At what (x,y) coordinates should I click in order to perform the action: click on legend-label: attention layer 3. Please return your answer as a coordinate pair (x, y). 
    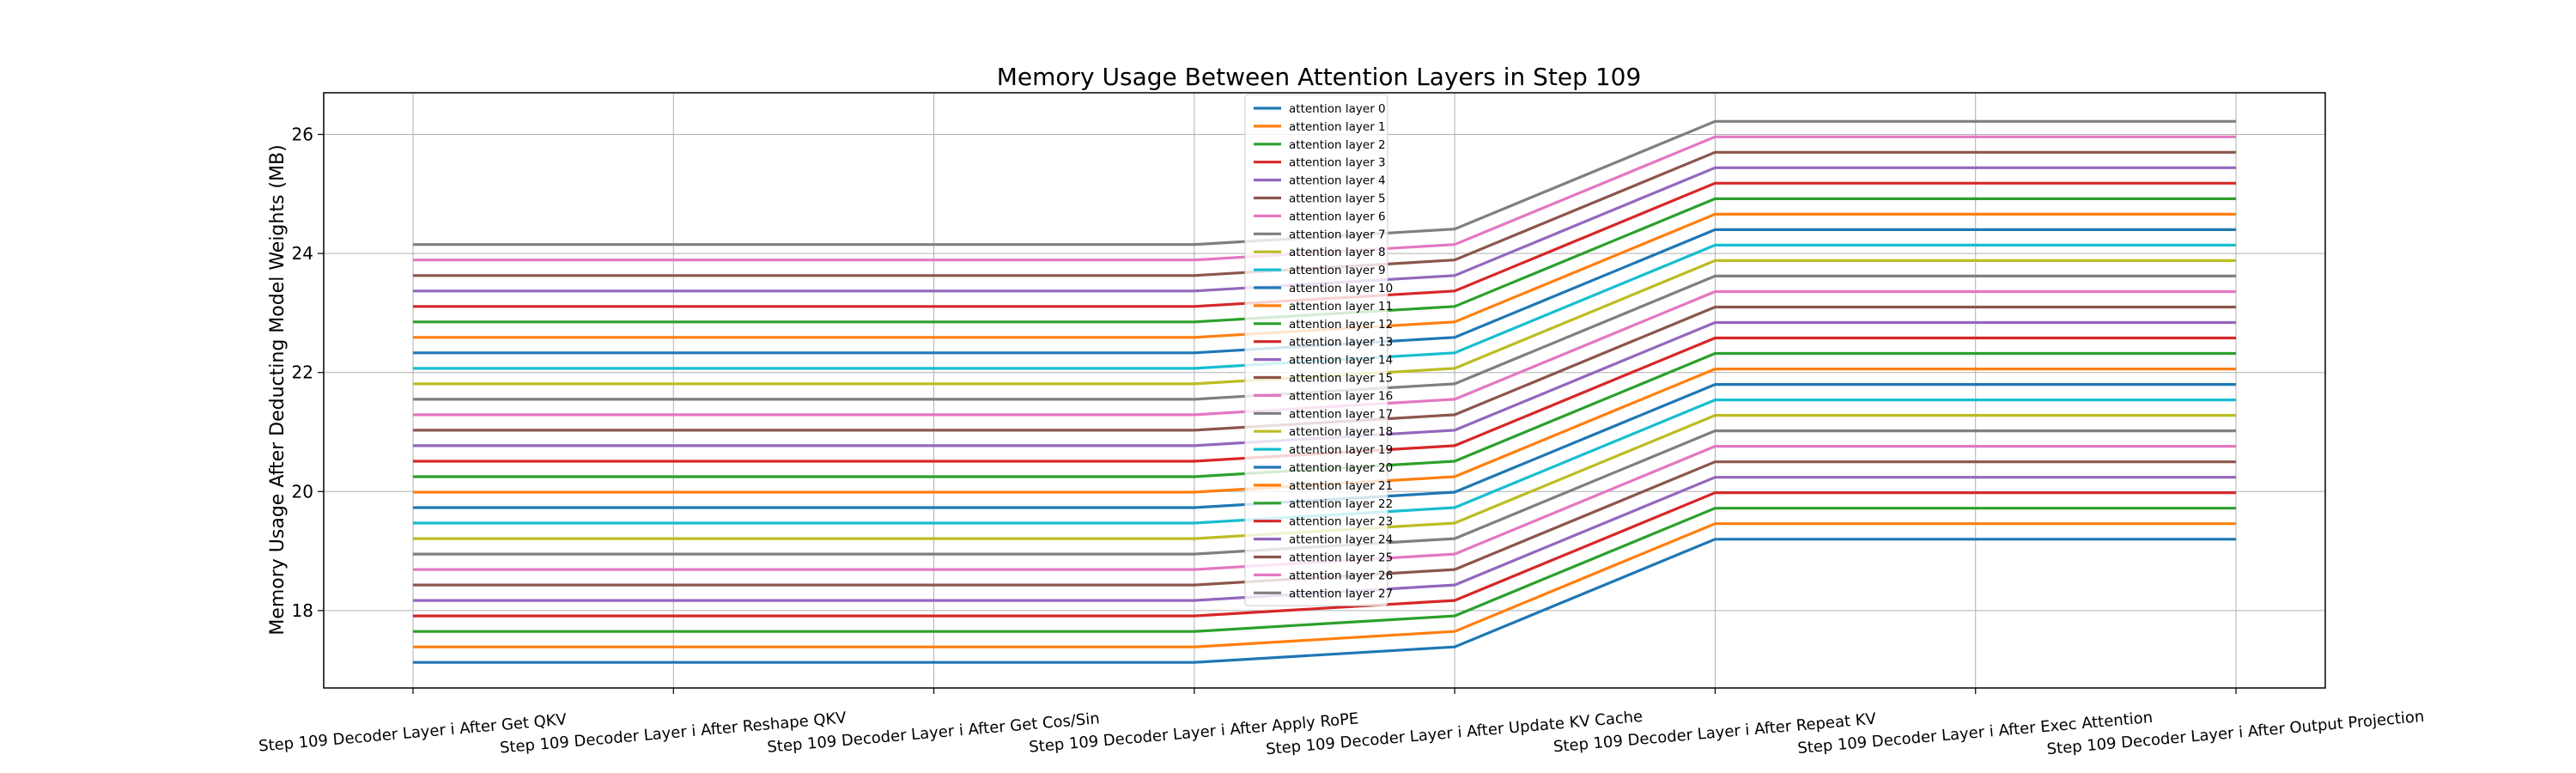
    Looking at the image, I should click on (1338, 163).